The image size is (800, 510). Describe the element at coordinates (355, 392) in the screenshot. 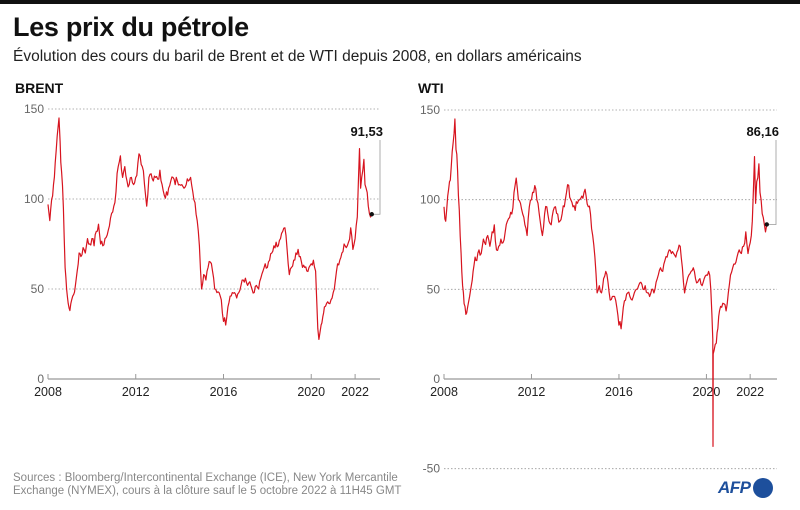

I see `brent-x-tick-label: 2022` at that location.